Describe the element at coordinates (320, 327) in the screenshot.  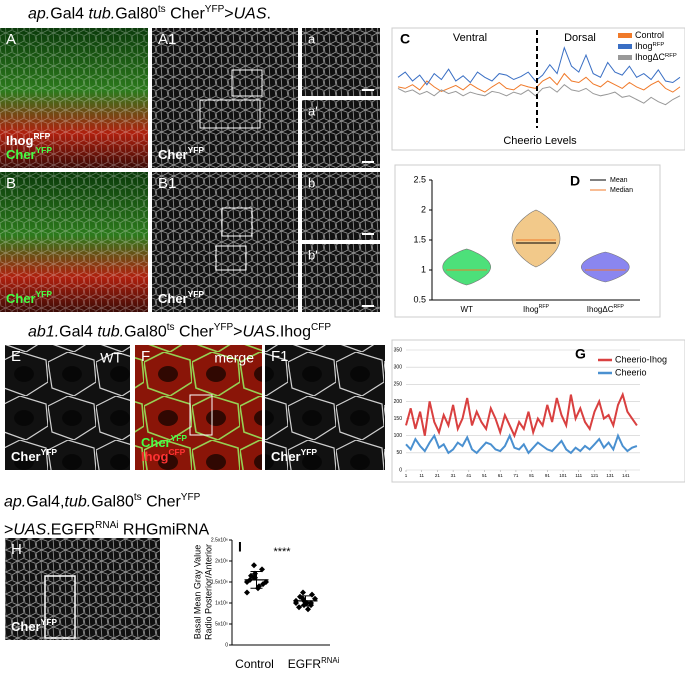
I see `heading-part: CFP` at that location.